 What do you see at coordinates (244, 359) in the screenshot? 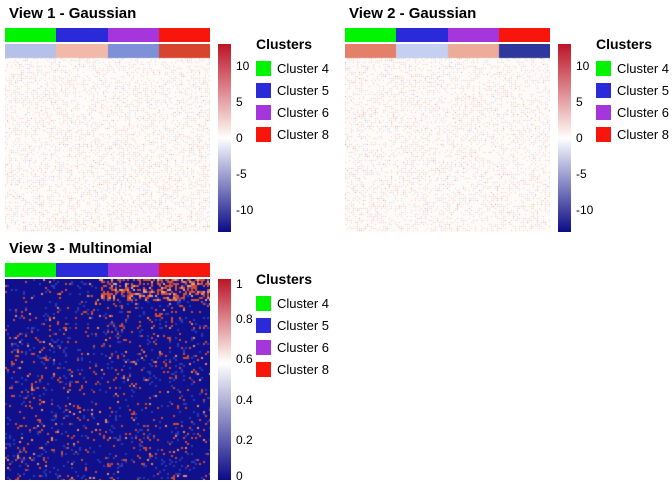
I see `colorbar-tick-label: 0.6` at bounding box center [244, 359].